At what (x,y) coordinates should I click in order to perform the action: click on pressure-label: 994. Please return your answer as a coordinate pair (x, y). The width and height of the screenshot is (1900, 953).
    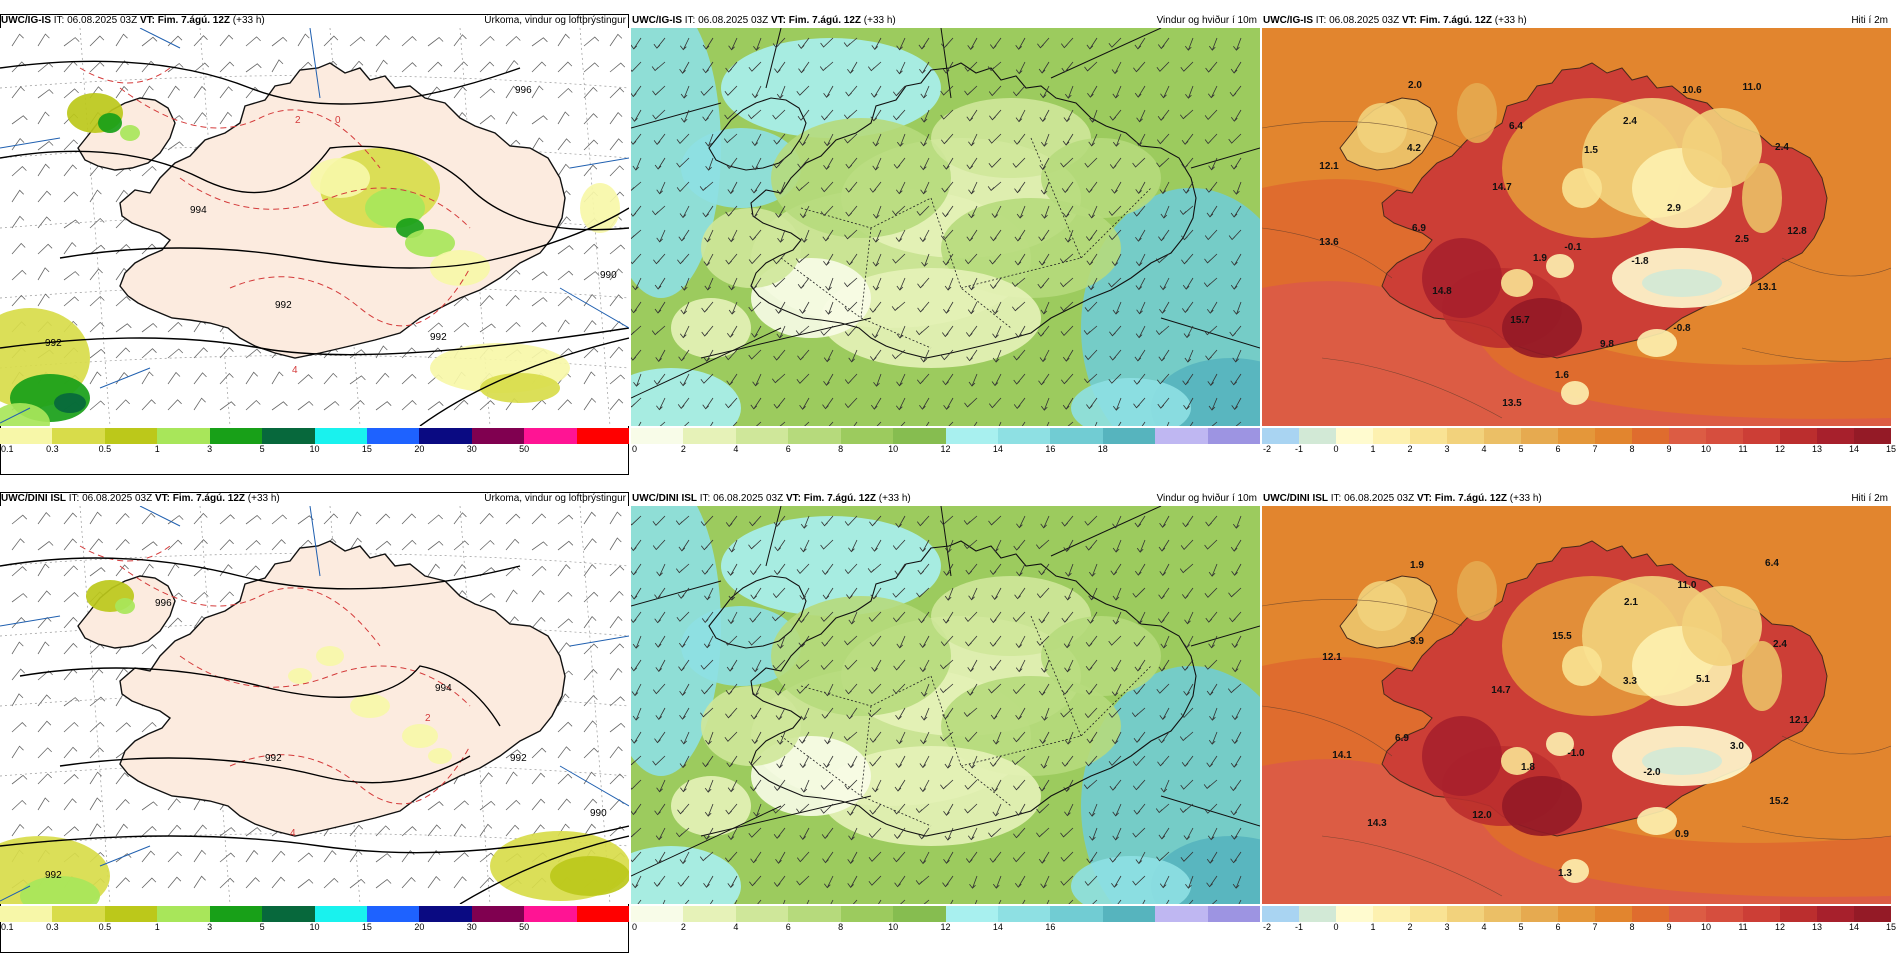
    Looking at the image, I should click on (198, 210).